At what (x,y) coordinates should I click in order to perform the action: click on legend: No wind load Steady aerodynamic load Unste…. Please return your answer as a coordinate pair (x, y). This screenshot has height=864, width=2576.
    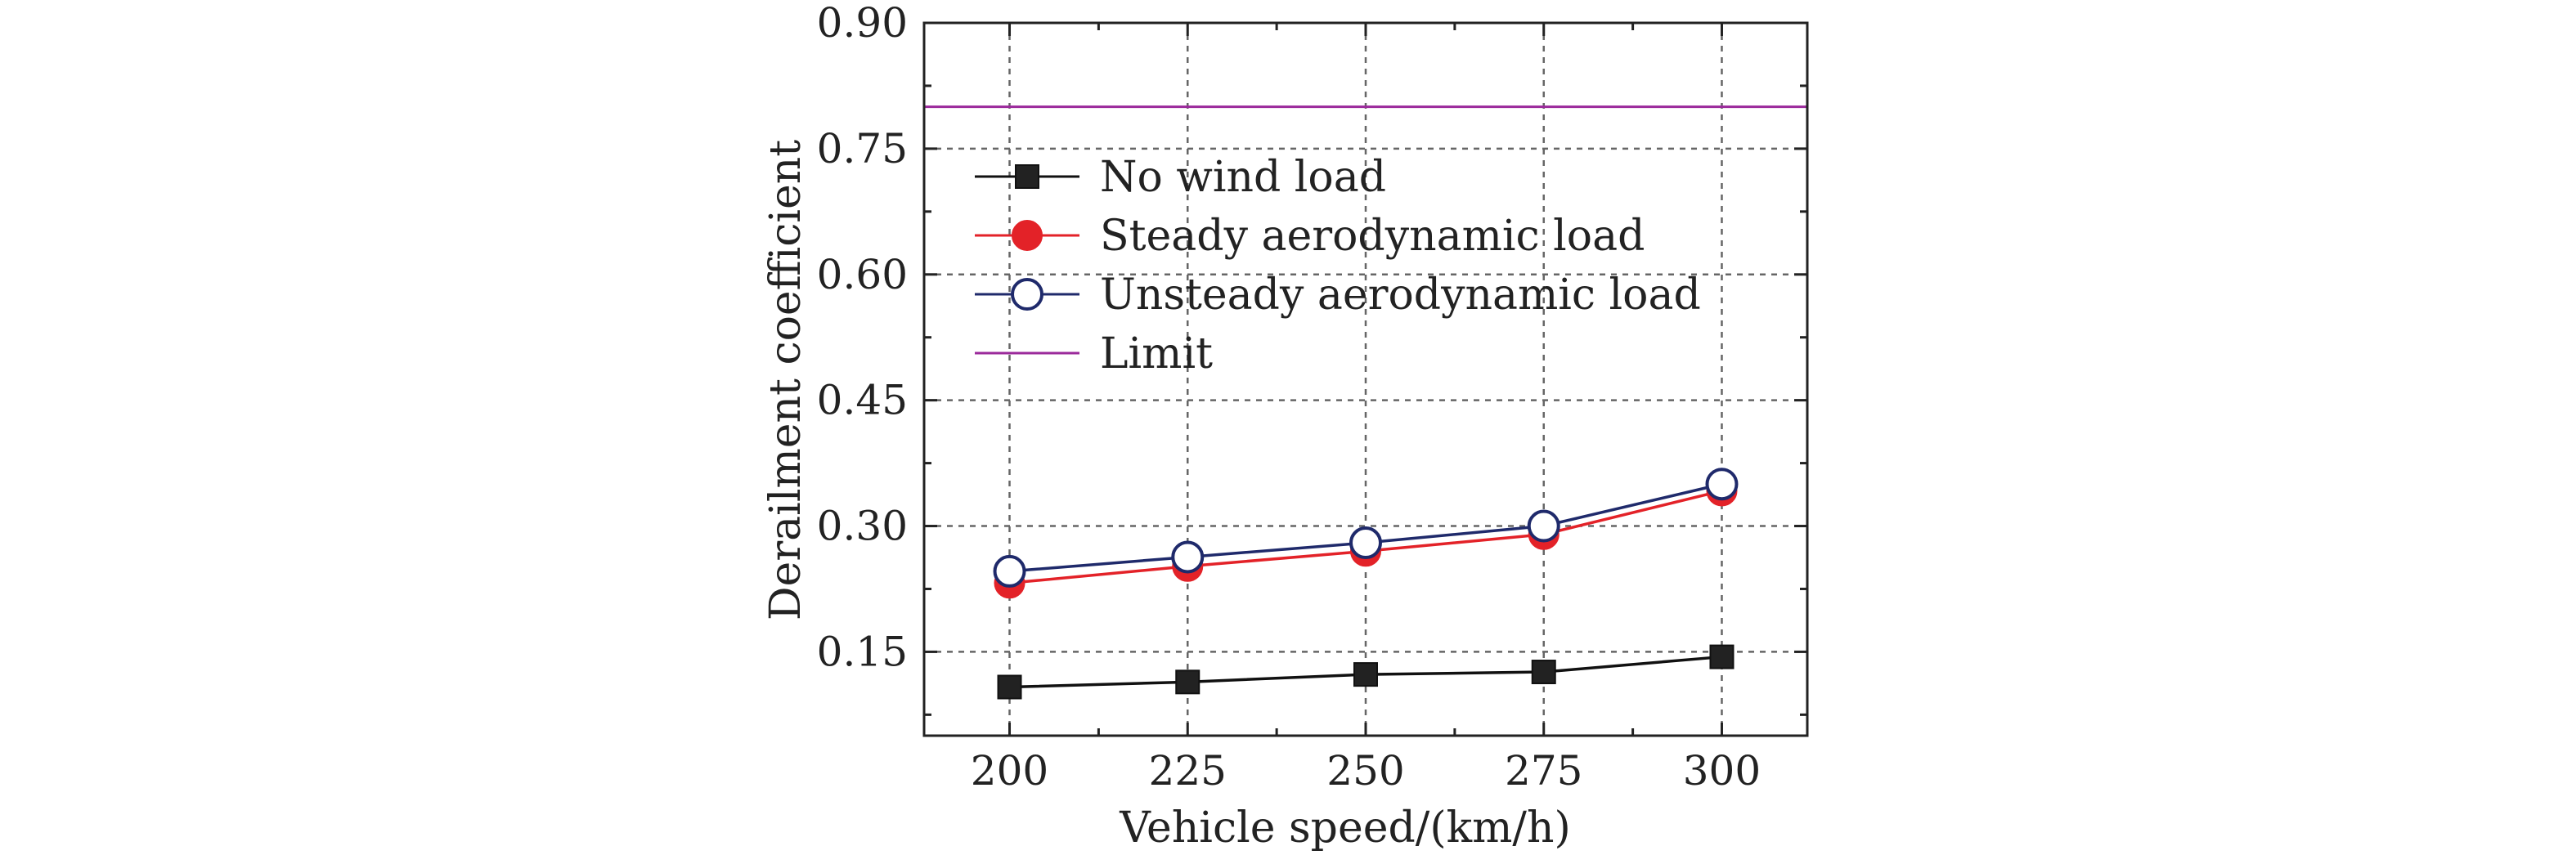
    Looking at the image, I should click on (1338, 265).